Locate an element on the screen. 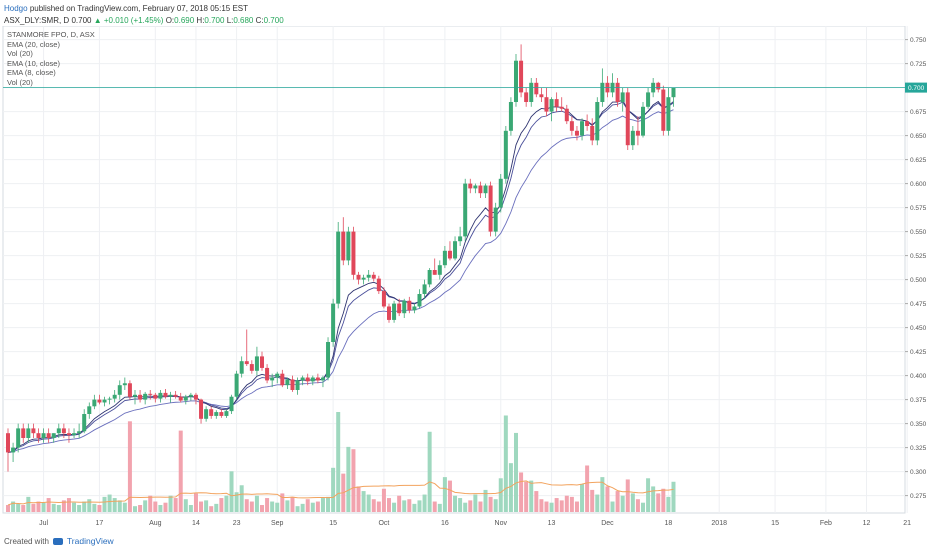  legend-ema20: EMA (20, close) is located at coordinates (33, 44).